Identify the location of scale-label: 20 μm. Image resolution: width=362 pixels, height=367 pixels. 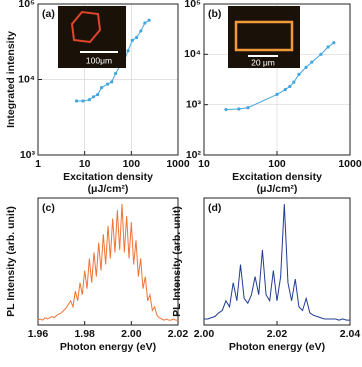
(263, 62).